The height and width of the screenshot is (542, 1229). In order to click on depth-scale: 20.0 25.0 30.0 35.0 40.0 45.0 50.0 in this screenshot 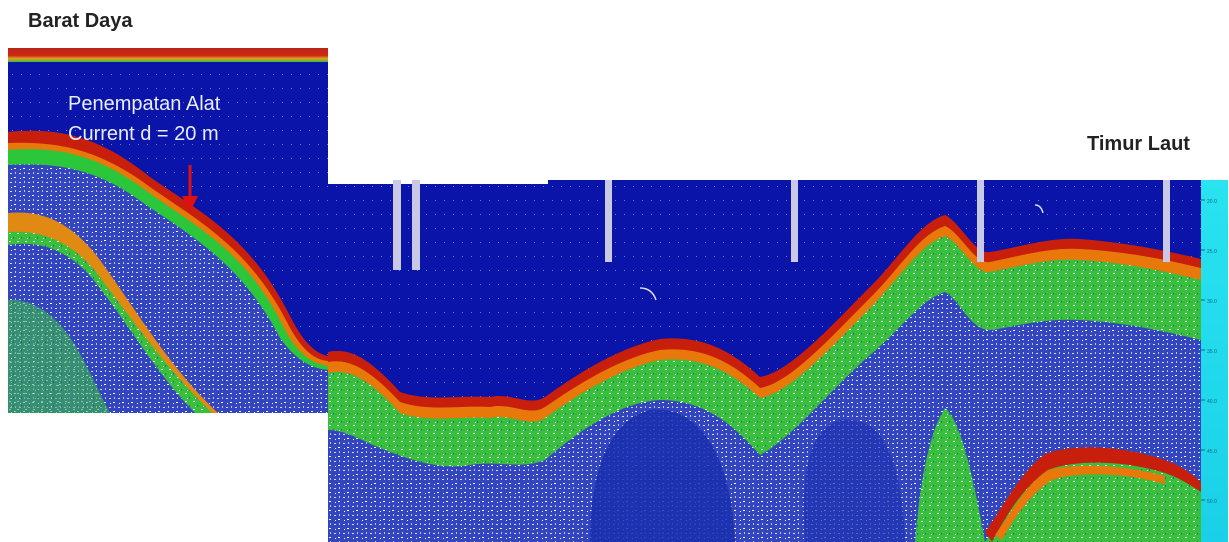, I will do `click(1214, 361)`.